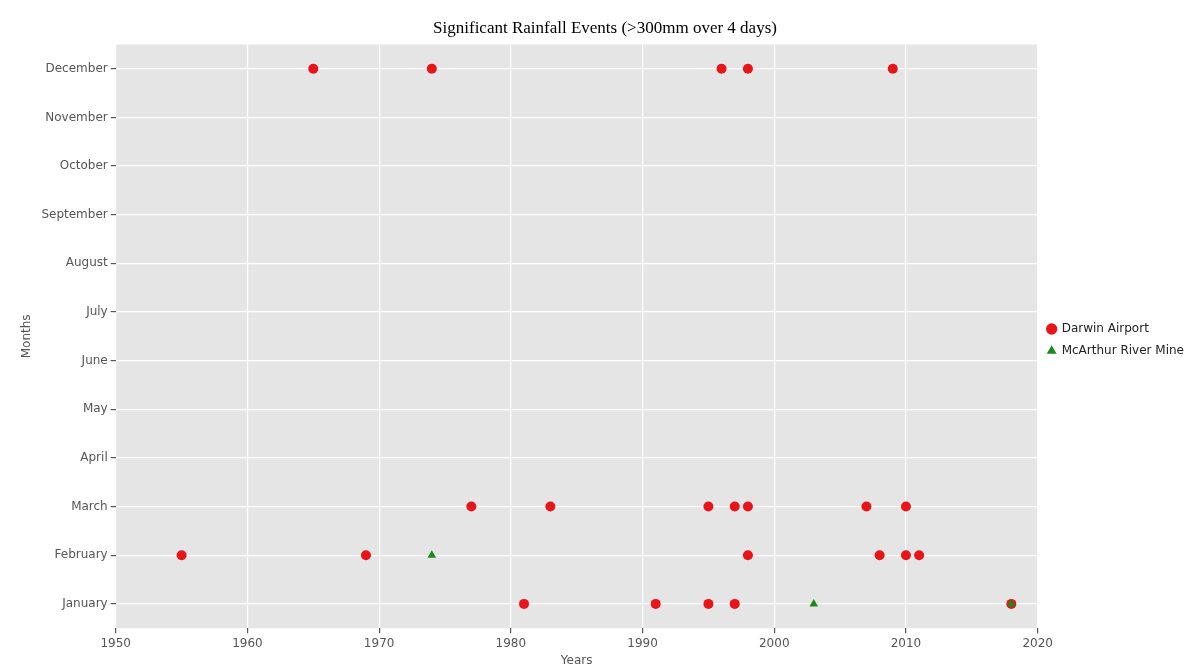 The width and height of the screenshot is (1198, 668). I want to click on y-tick-label: October, so click(83, 165).